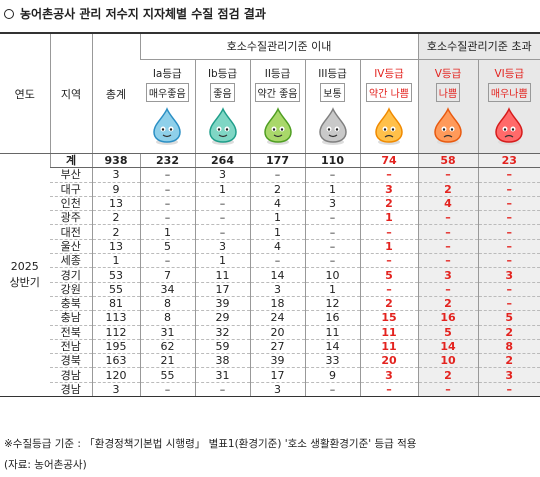 Image resolution: width=540 pixels, height=477 pixels. Describe the element at coordinates (115, 332) in the screenshot. I see `value-cell: 112` at that location.